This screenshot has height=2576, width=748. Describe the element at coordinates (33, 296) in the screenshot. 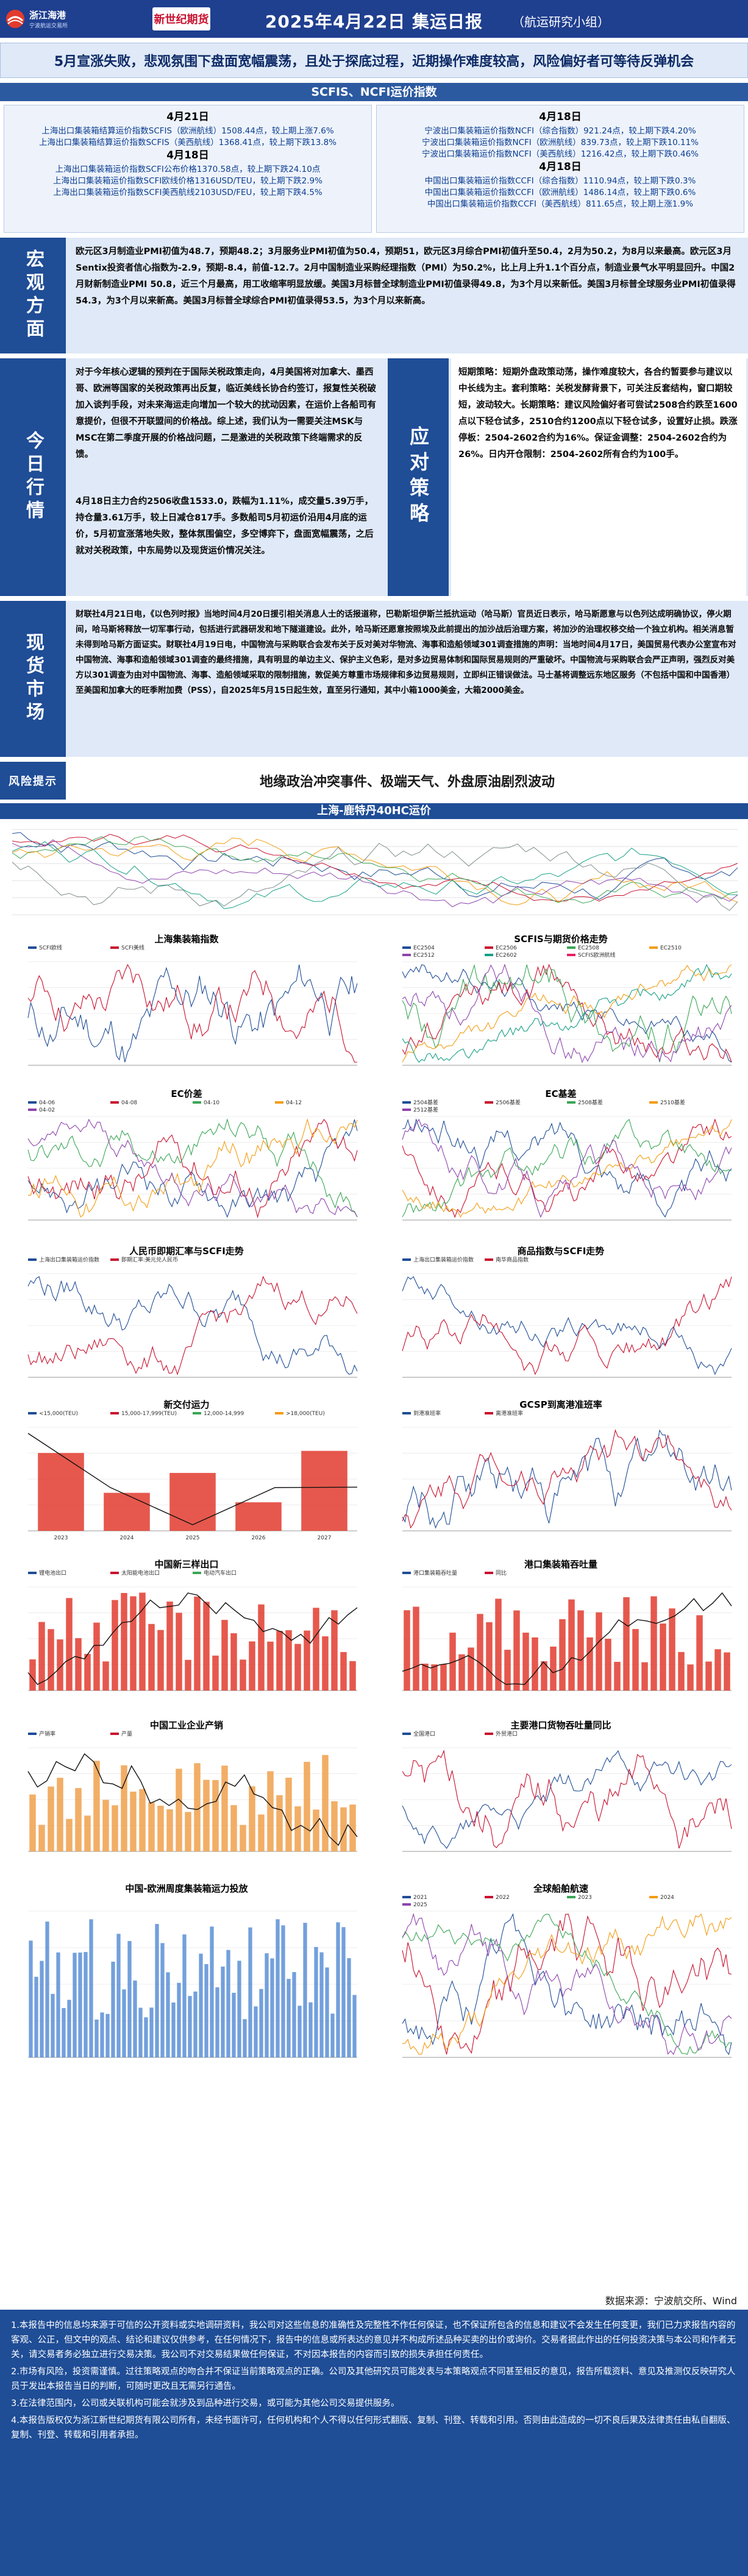

I see `macro-label: 宏观方面` at that location.